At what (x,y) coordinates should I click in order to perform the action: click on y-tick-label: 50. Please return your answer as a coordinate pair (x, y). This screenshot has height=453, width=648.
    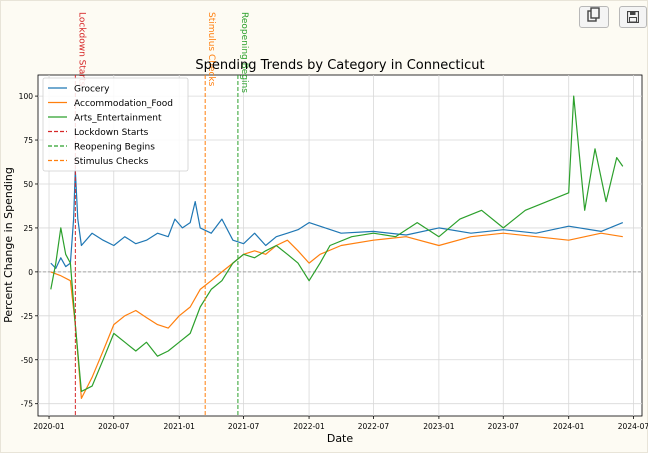
    Looking at the image, I should click on (28, 184).